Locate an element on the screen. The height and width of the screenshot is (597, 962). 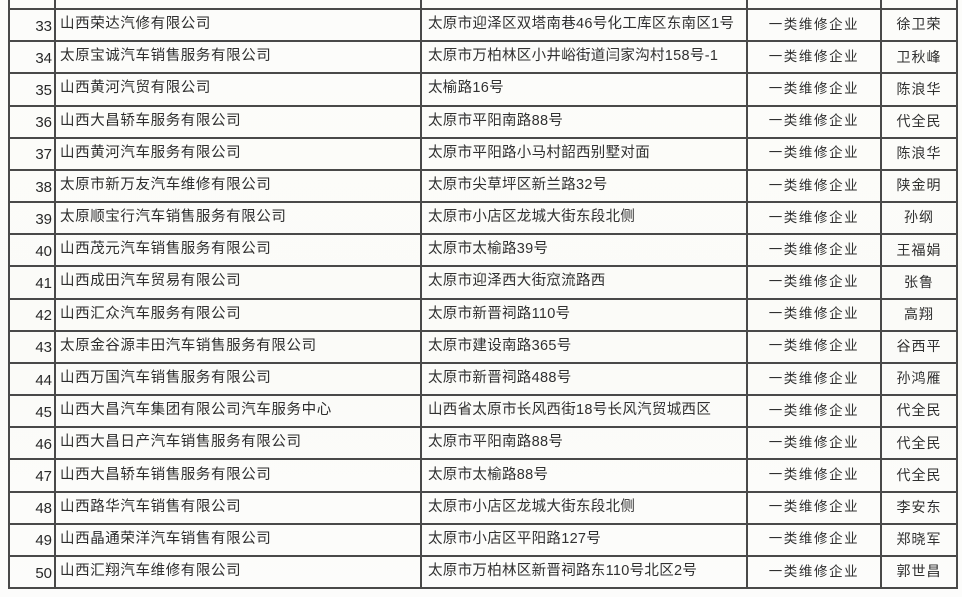
company-address: 太原市太榆路39号 is located at coordinates (585, 250).